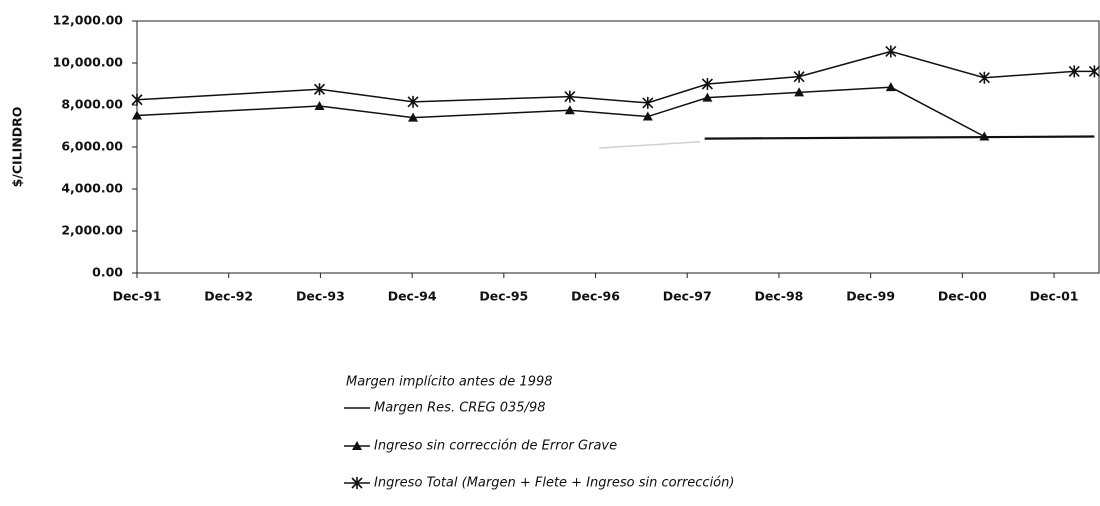 This screenshot has height=506, width=1100. Describe the element at coordinates (228, 296) in the screenshot. I see `x-tick-label: Dec-92` at that location.